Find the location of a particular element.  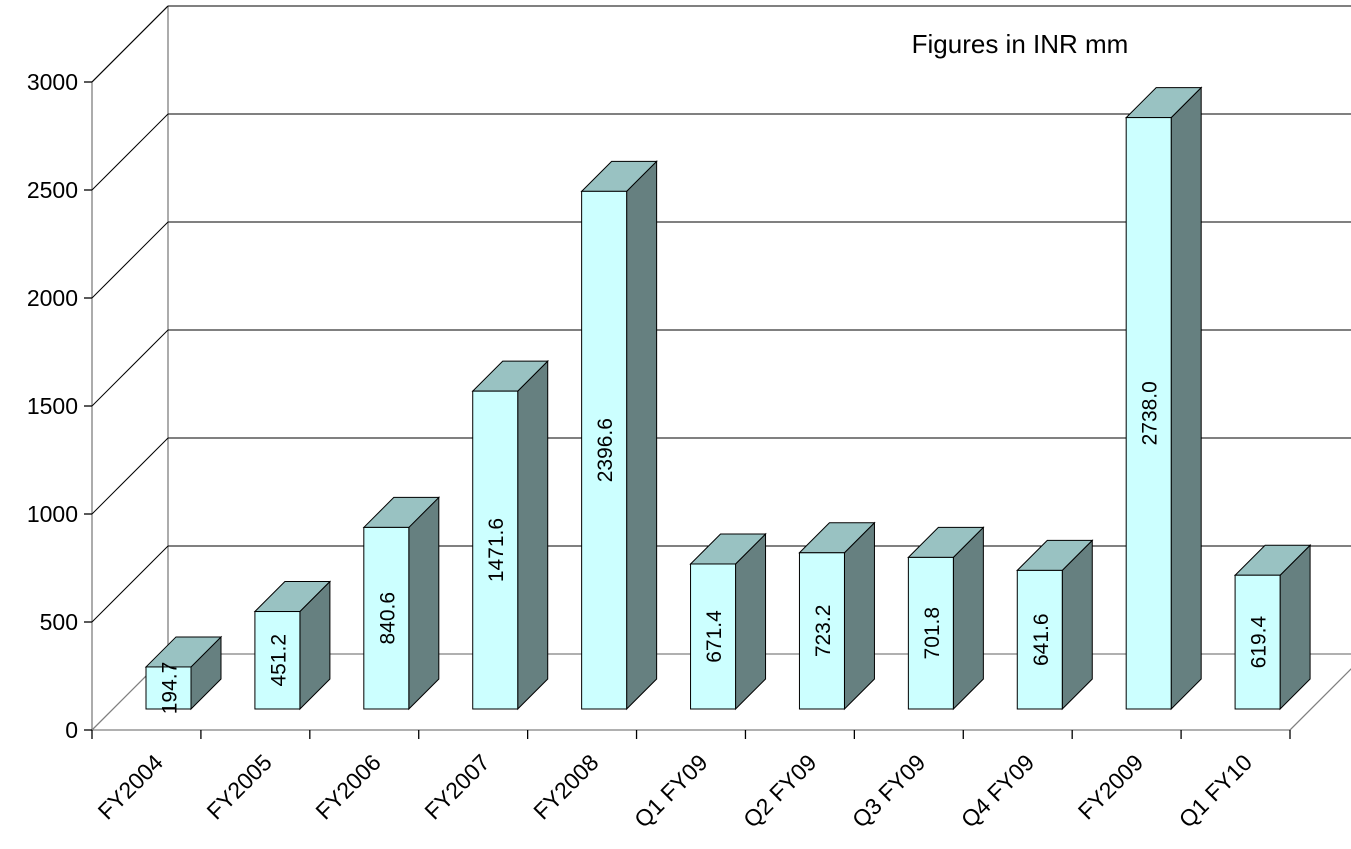

bar-value-label: 1471.6 is located at coordinates (496, 550).